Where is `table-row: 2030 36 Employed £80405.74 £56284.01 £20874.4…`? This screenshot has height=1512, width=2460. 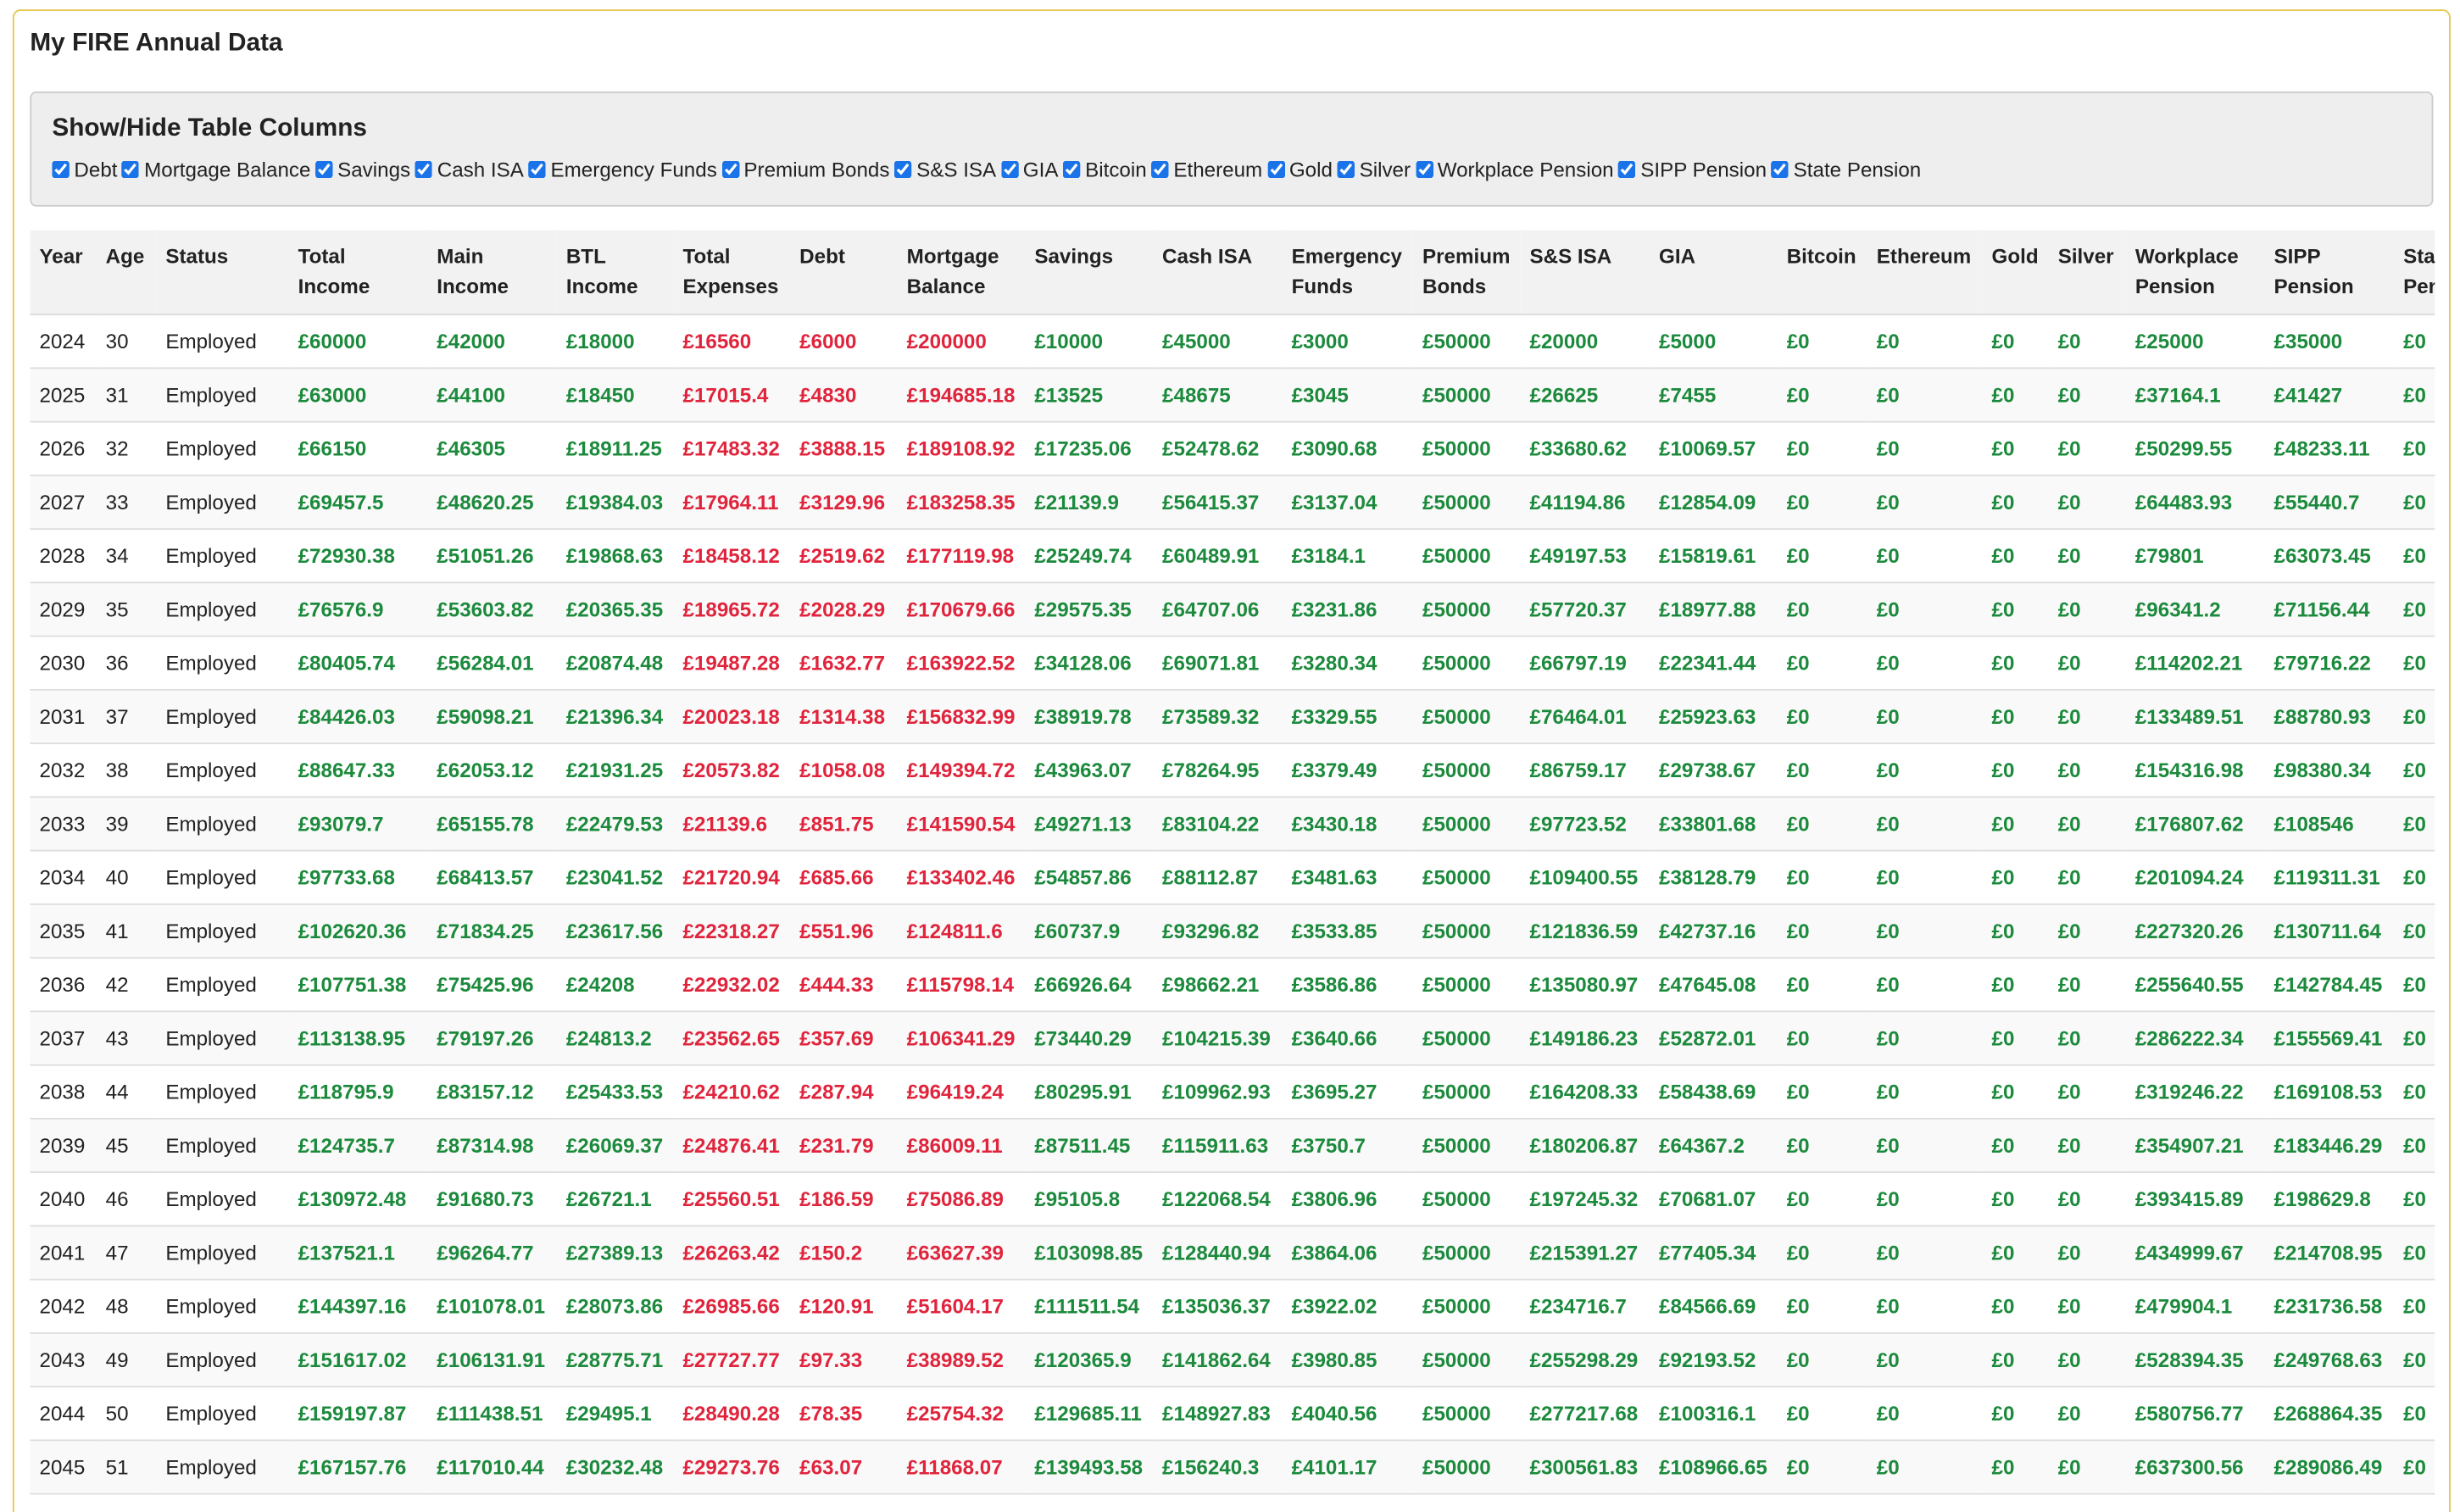 table-row: 2030 36 Employed £80405.74 £56284.01 £20874.4… is located at coordinates (1232, 664).